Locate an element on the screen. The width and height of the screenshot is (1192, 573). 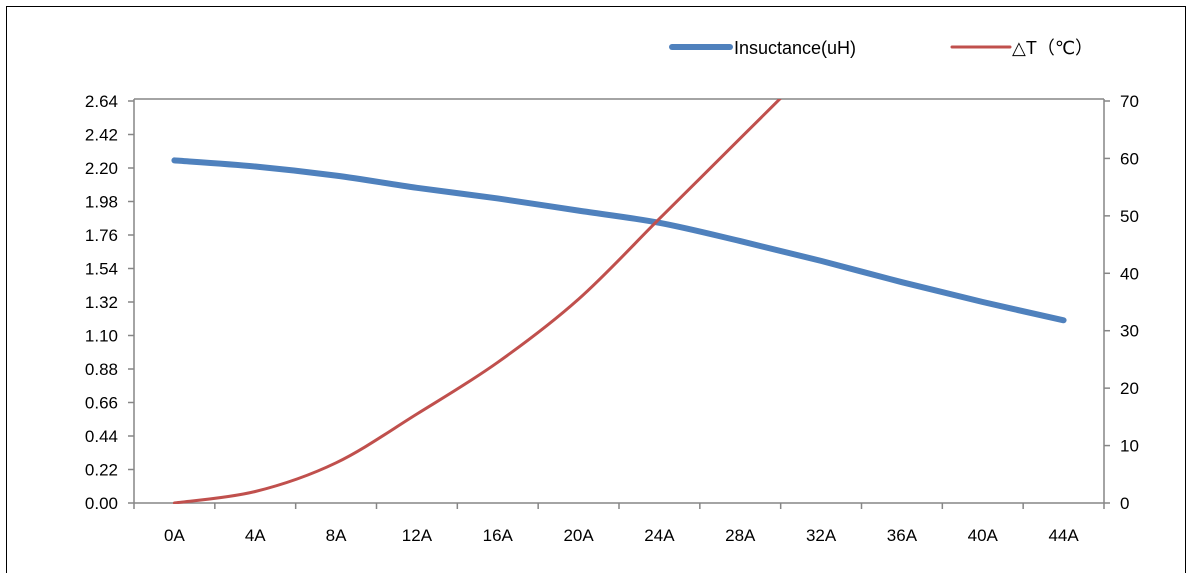
right-tick-label: 20 is located at coordinates (1129, 388).